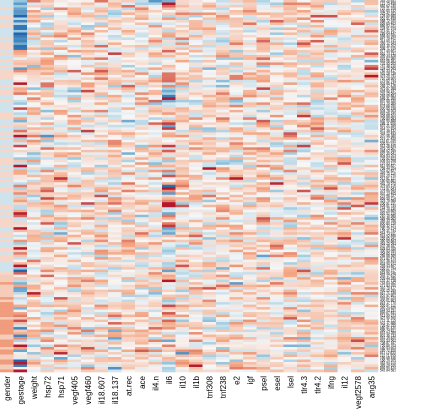  I want to click on row-label: 662 52 319, so click(388, 213).